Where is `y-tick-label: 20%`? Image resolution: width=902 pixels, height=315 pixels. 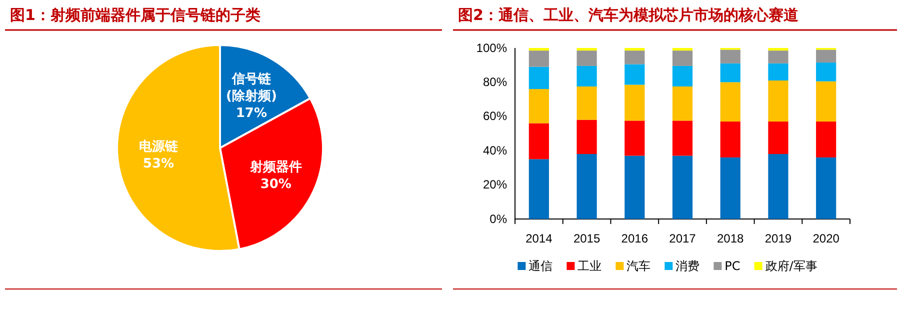
y-tick-label: 20% is located at coordinates (495, 185).